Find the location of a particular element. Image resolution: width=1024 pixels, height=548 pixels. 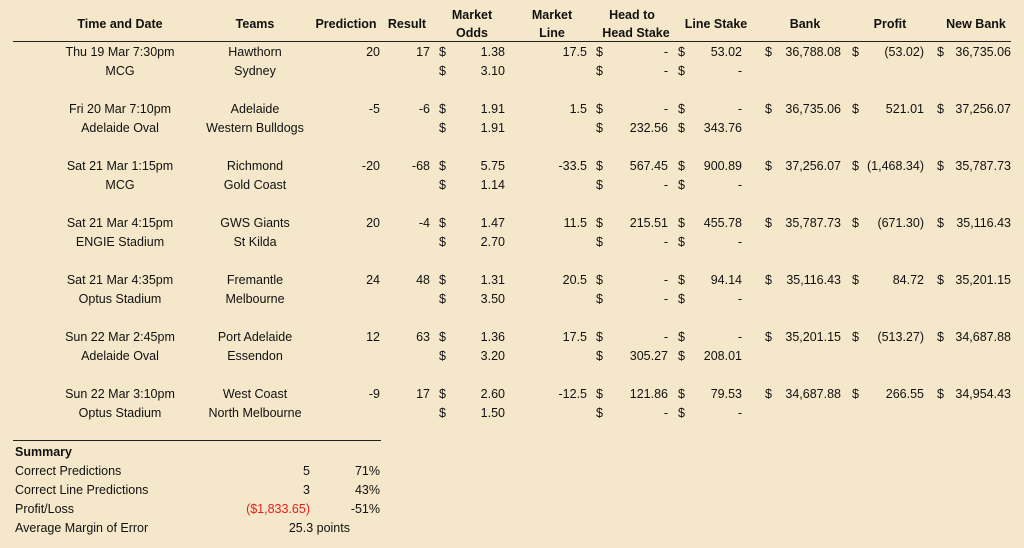

away-team: Gold Coast is located at coordinates (255, 185).